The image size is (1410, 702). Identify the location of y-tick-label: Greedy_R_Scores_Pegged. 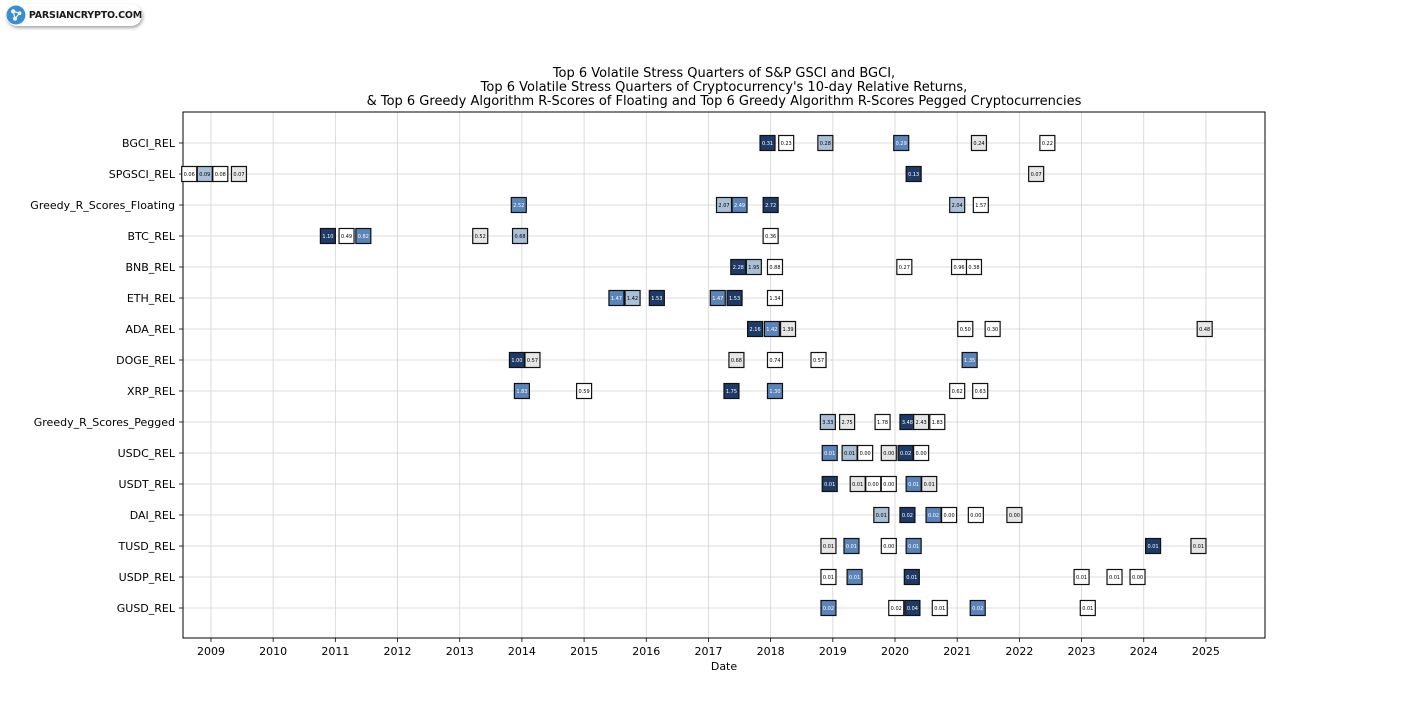
(104, 422).